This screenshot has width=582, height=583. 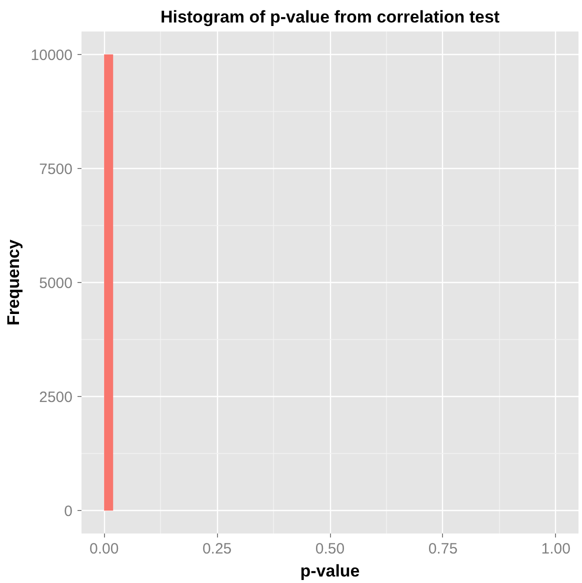 What do you see at coordinates (51, 55) in the screenshot?
I see `y-tick-label: 10000` at bounding box center [51, 55].